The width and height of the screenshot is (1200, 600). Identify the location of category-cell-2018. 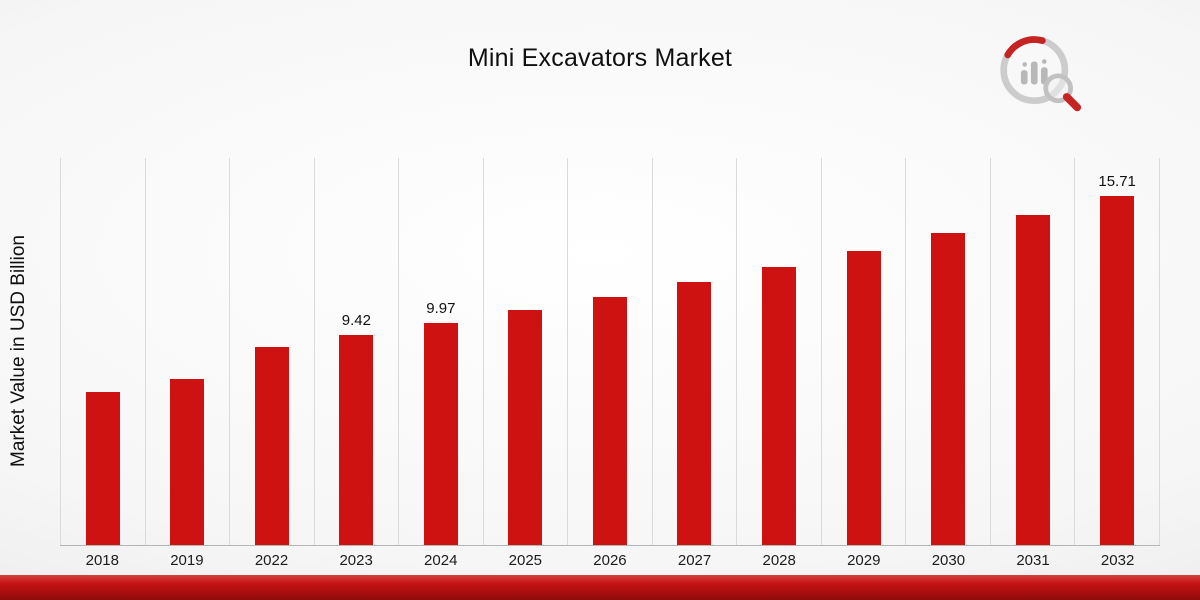
(102, 351).